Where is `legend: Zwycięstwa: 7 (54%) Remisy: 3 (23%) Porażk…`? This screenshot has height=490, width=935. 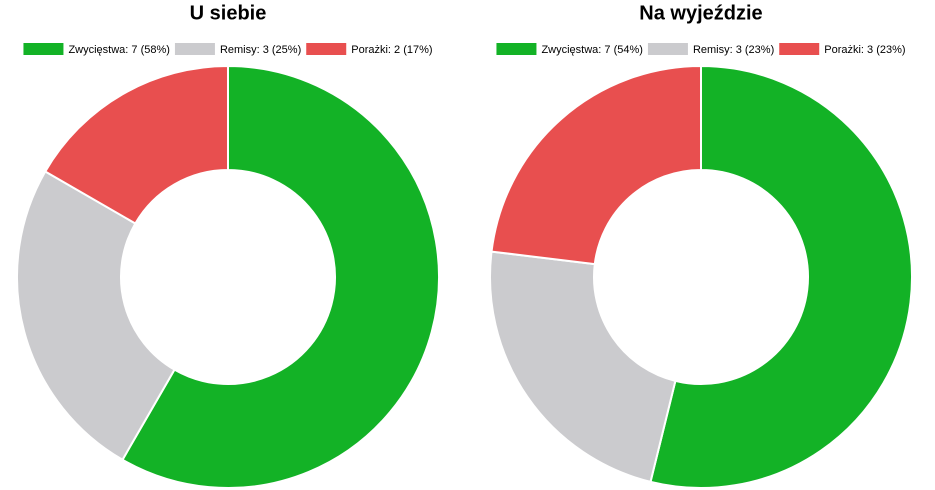
legend: Zwycięstwa: 7 (54%) Remisy: 3 (23%) Porażk… is located at coordinates (701, 49).